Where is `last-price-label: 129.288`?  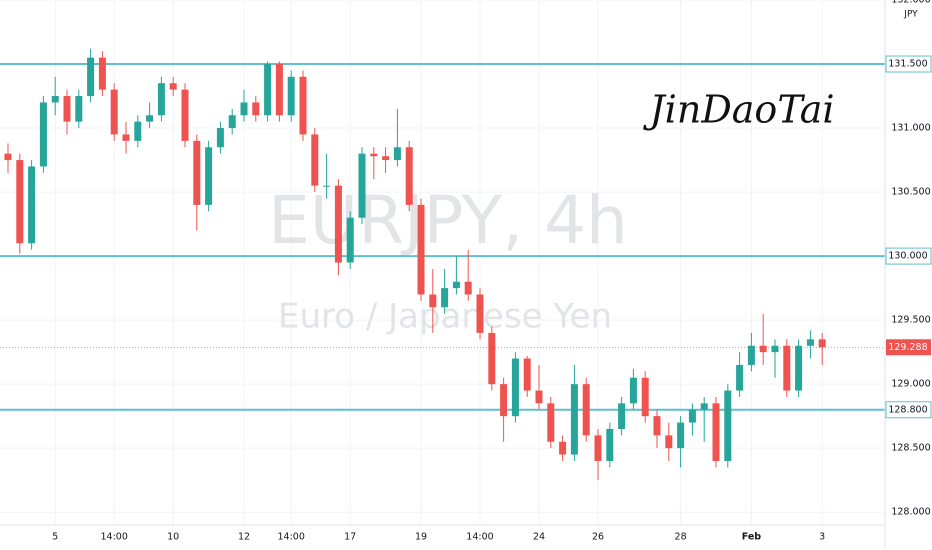 last-price-label: 129.288 is located at coordinates (907, 347).